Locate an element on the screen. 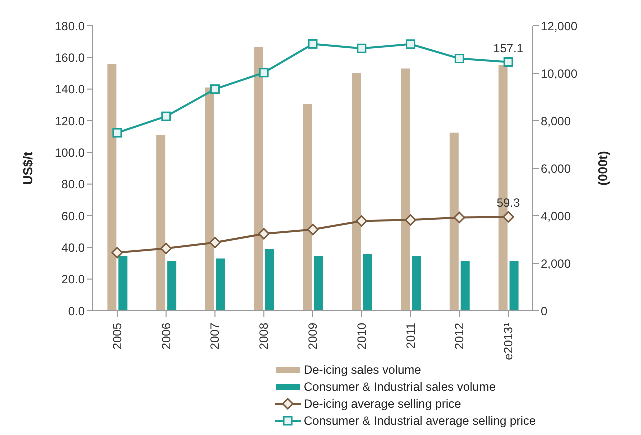 This screenshot has height=435, width=641. y2-tick-label: 6,000 is located at coordinates (556, 169).